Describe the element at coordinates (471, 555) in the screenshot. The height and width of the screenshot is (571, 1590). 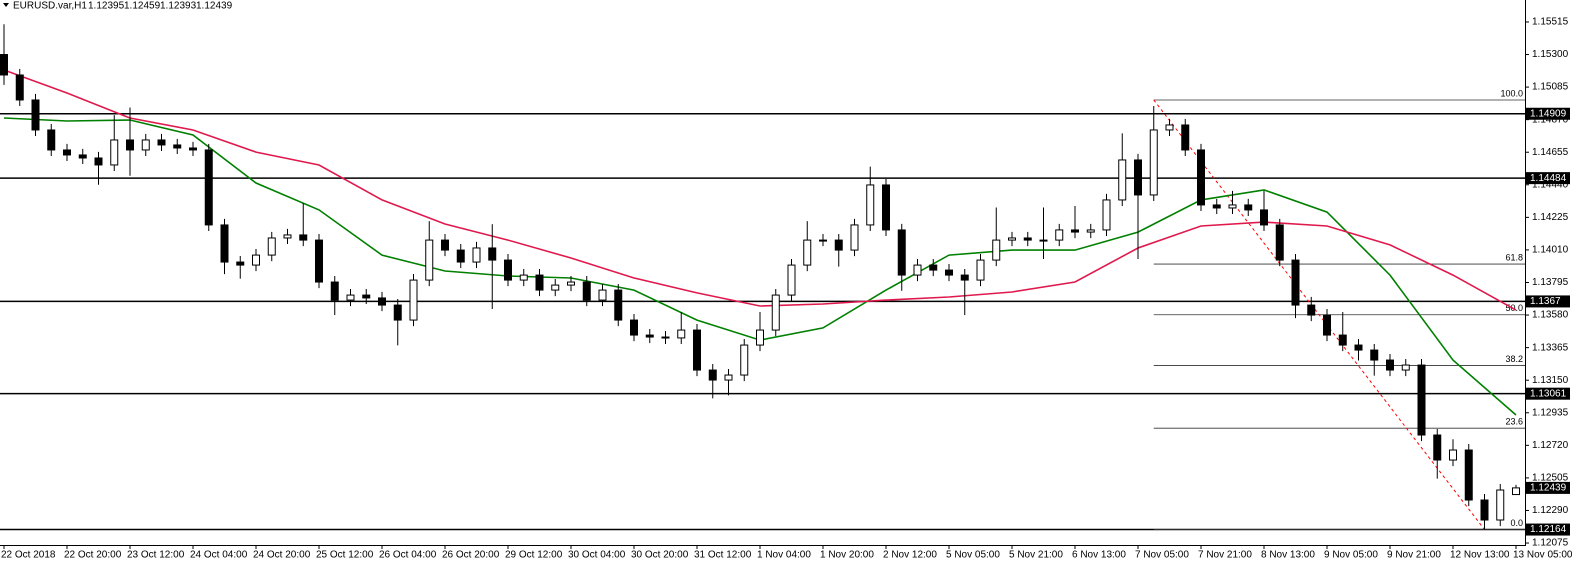
I see `x-tick-label: 26 Oct 20:00` at that location.